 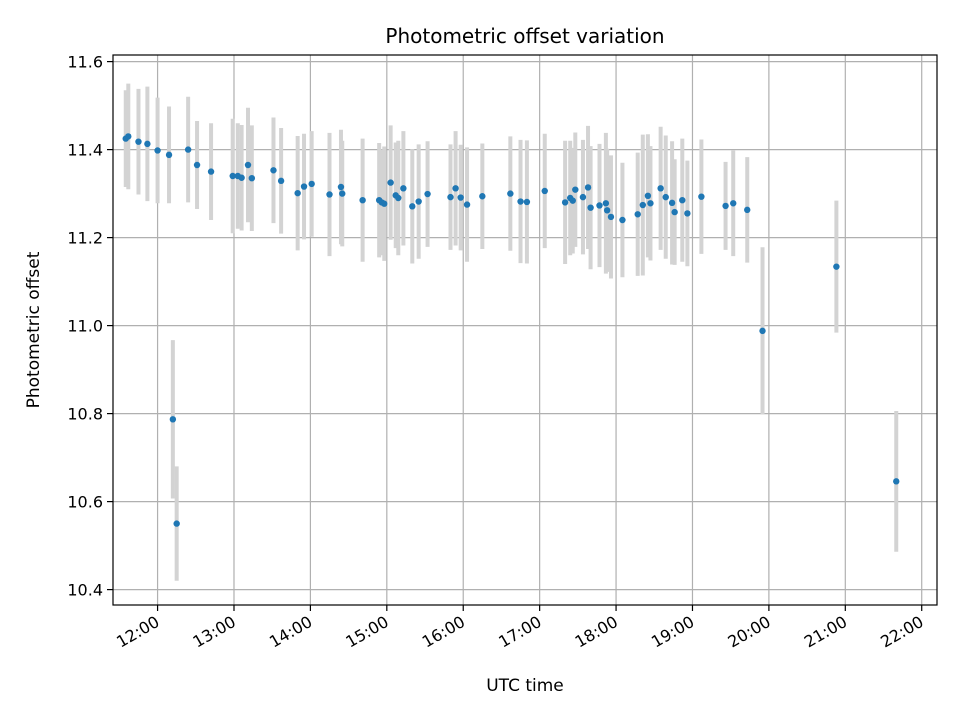 What do you see at coordinates (85, 150) in the screenshot?
I see `y-tick-label: 11.4` at bounding box center [85, 150].